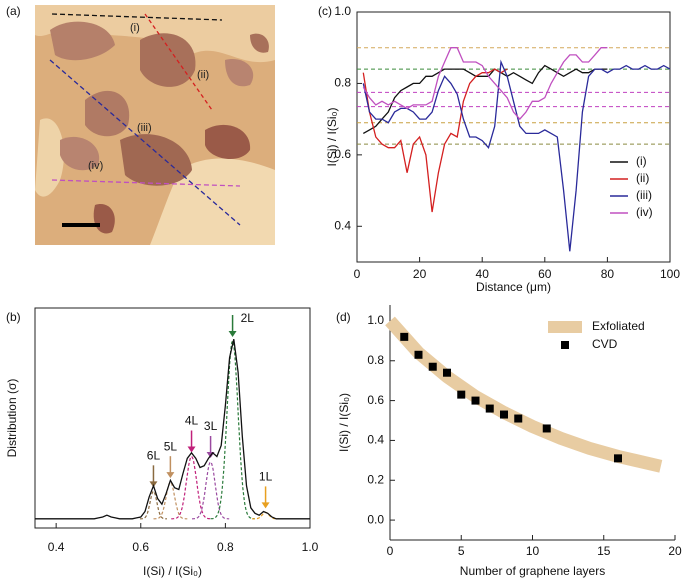 The height and width of the screenshot is (581, 685). What do you see at coordinates (483, 274) in the screenshot?
I see `x-tick-label: 40` at bounding box center [483, 274].